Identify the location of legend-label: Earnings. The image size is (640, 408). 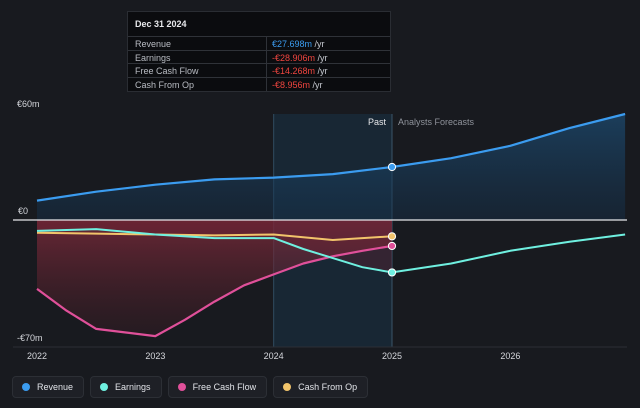
(133, 387).